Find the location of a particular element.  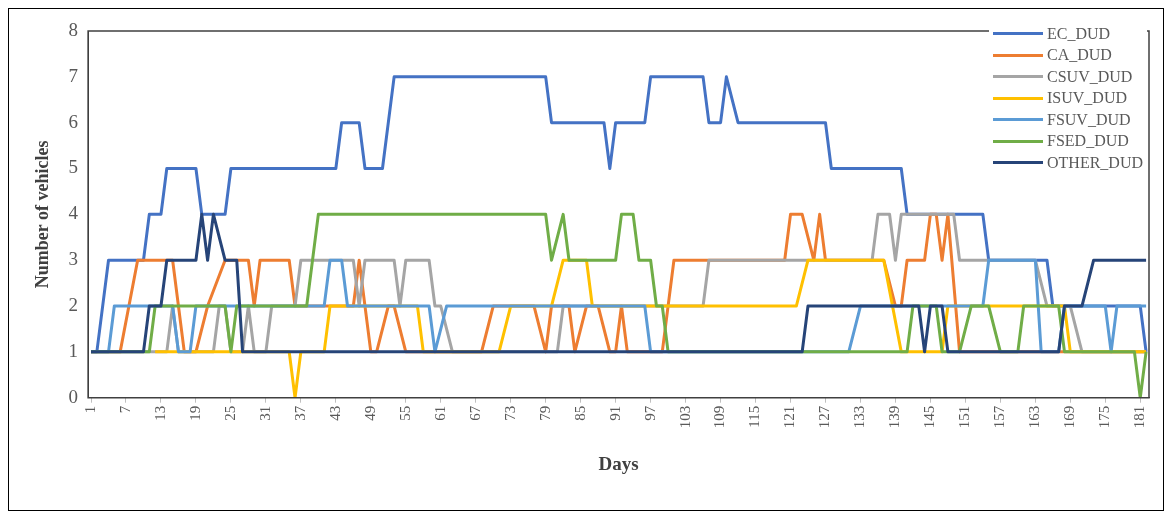

legend-label: FSUV_DUD is located at coordinates (1089, 119).